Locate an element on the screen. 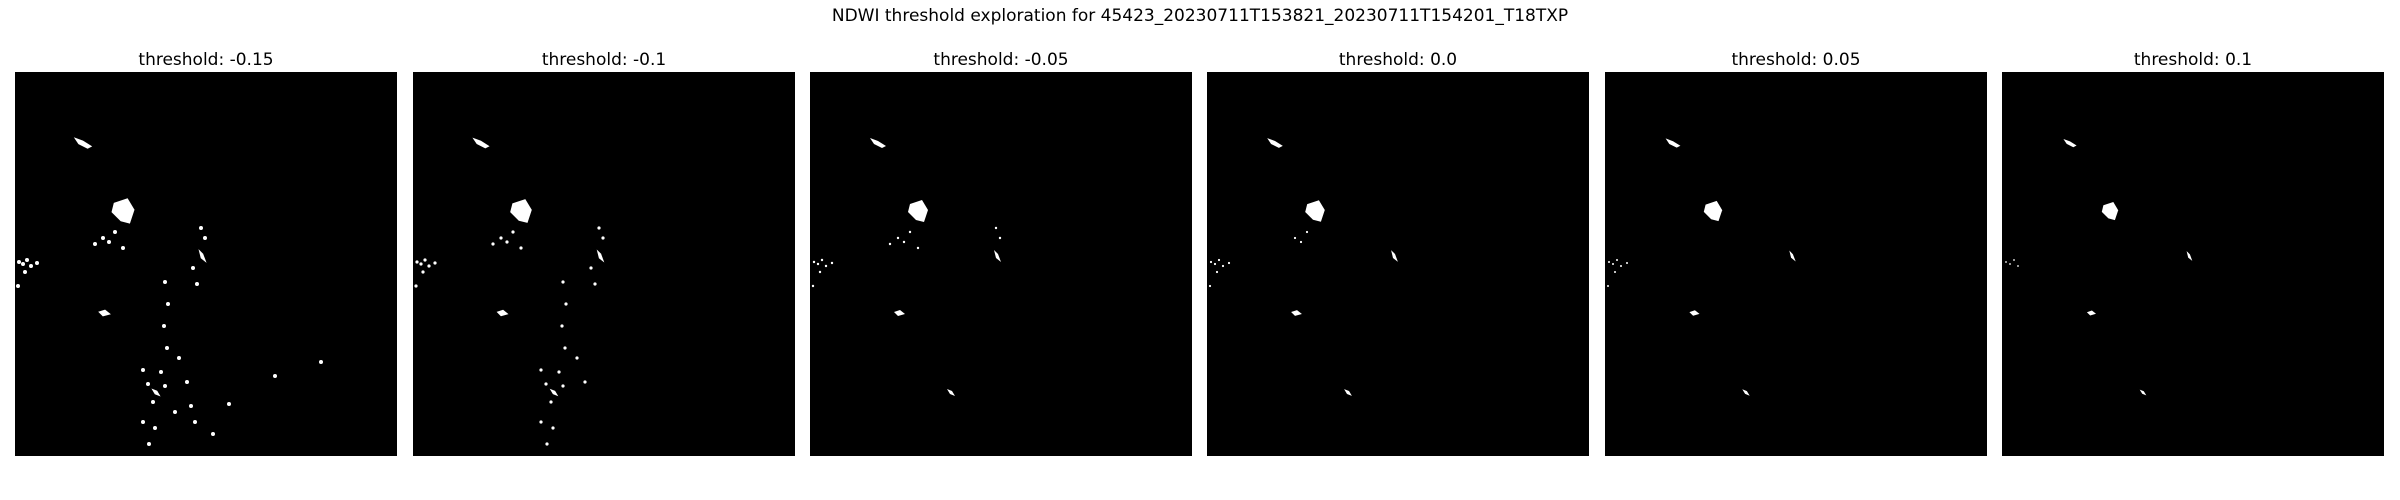  panel-threshold-0-05: threshold: 0.05 is located at coordinates (1796, 252).